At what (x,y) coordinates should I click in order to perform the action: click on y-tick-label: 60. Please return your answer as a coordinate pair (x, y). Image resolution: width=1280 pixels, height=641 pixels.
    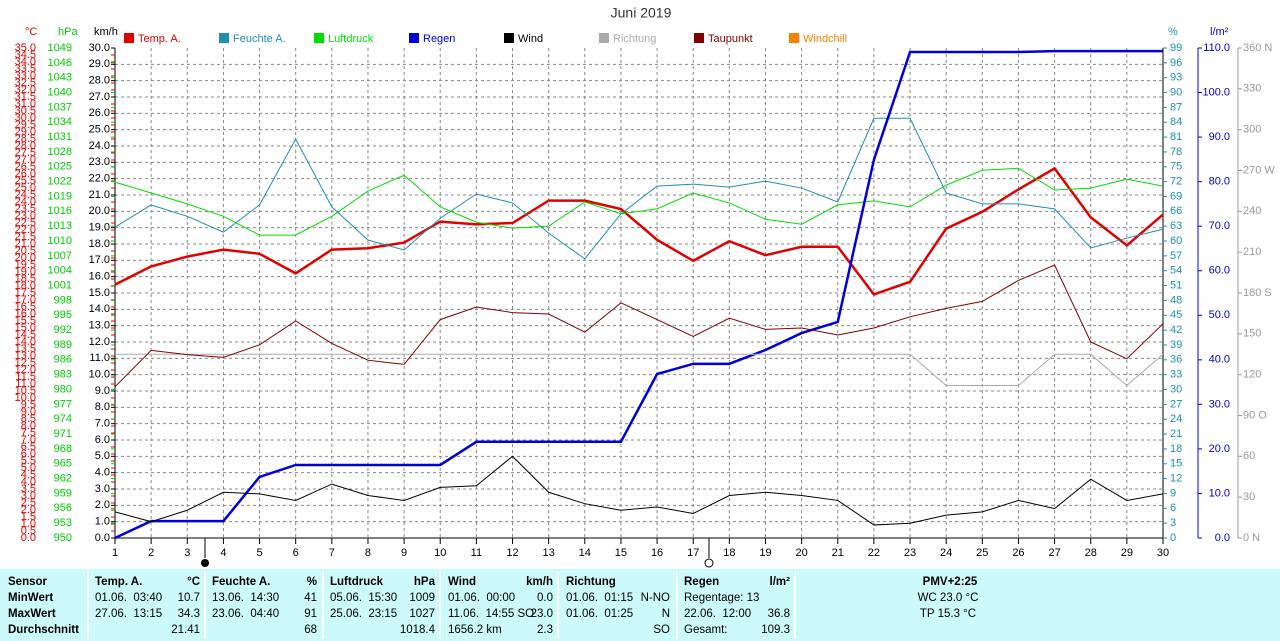
    Looking at the image, I should click on (1176, 241).